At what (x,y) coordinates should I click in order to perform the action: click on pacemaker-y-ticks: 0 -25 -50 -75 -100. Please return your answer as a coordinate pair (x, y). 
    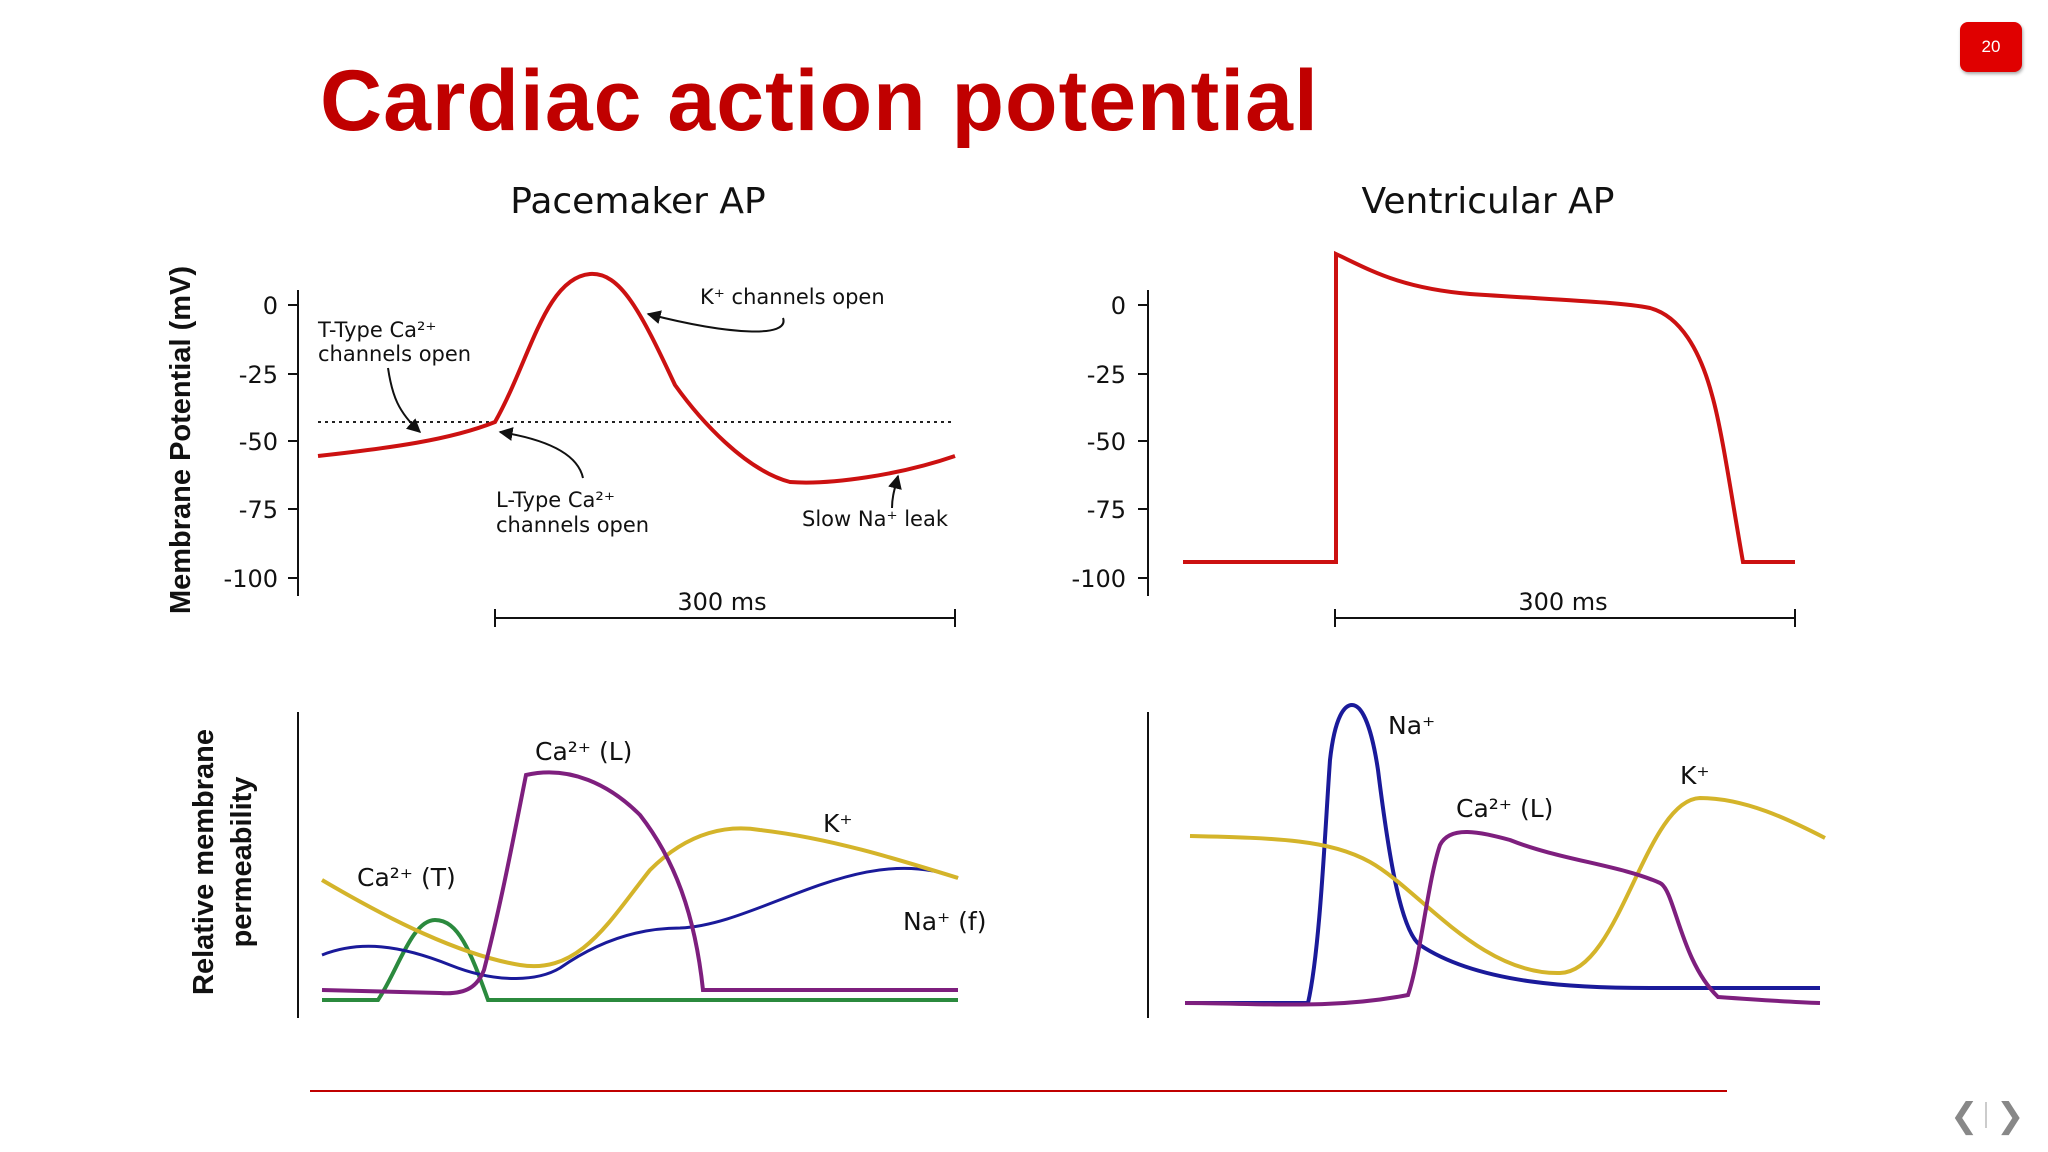
    Looking at the image, I should click on (261, 442).